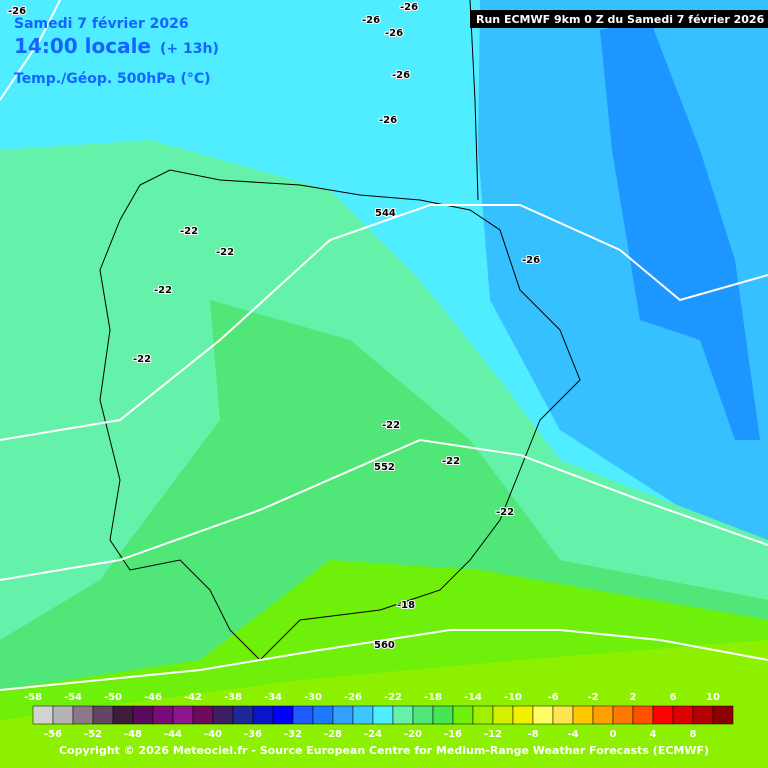 Image resolution: width=768 pixels, height=768 pixels. What do you see at coordinates (552, 697) in the screenshot?
I see `colorbar-tick: -6` at bounding box center [552, 697].